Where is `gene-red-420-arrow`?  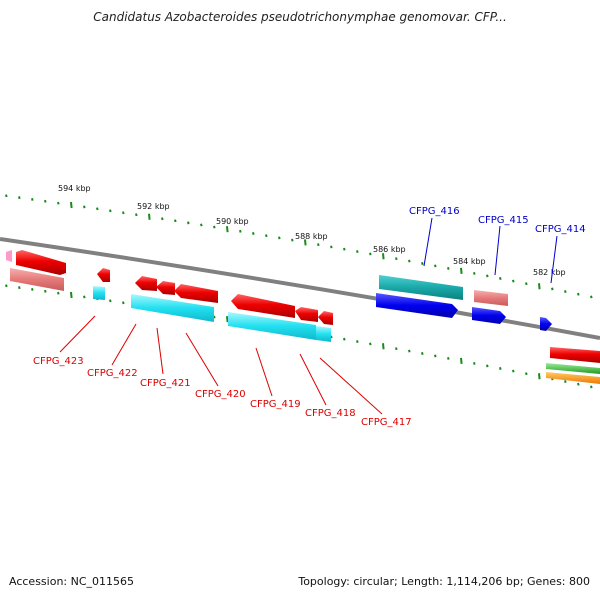
gene-red-420-arrow is located at coordinates (196, 293).